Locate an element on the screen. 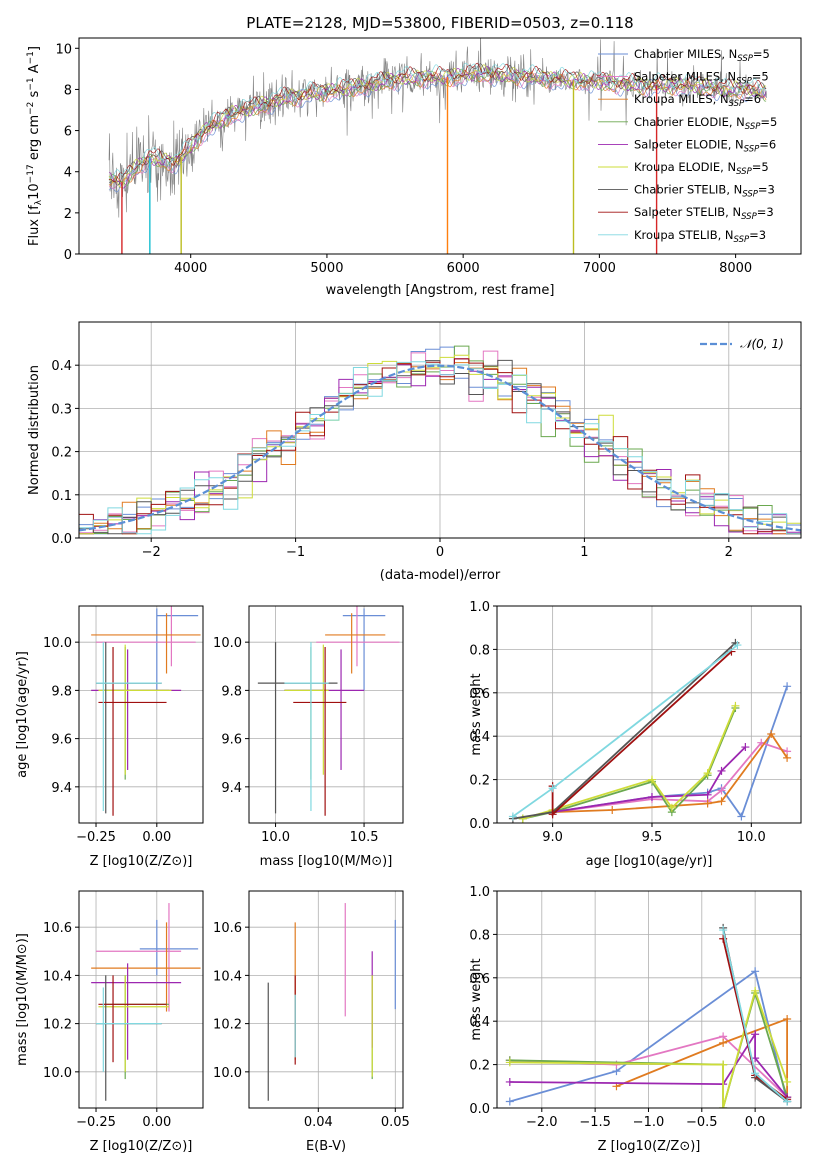 This screenshot has height=1170, width=819. weight_vs_Z-y-tick-label: 0.8 is located at coordinates (479, 935).